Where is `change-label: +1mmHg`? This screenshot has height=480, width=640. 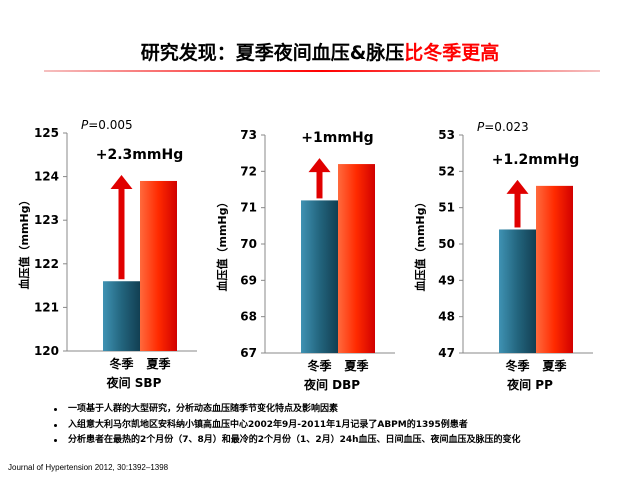 change-label: +1mmHg is located at coordinates (337, 138).